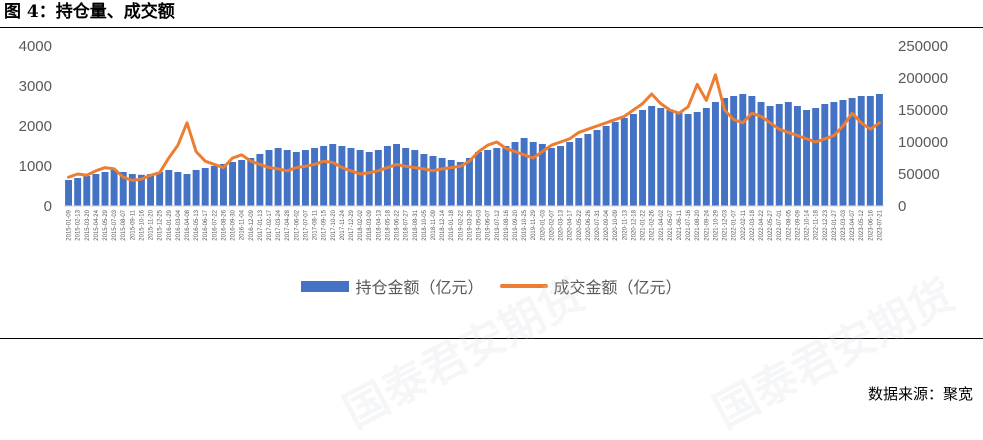  What do you see at coordinates (698, 224) in the screenshot?
I see `x-axis-tick-label: 2021-08-20` at bounding box center [698, 224].